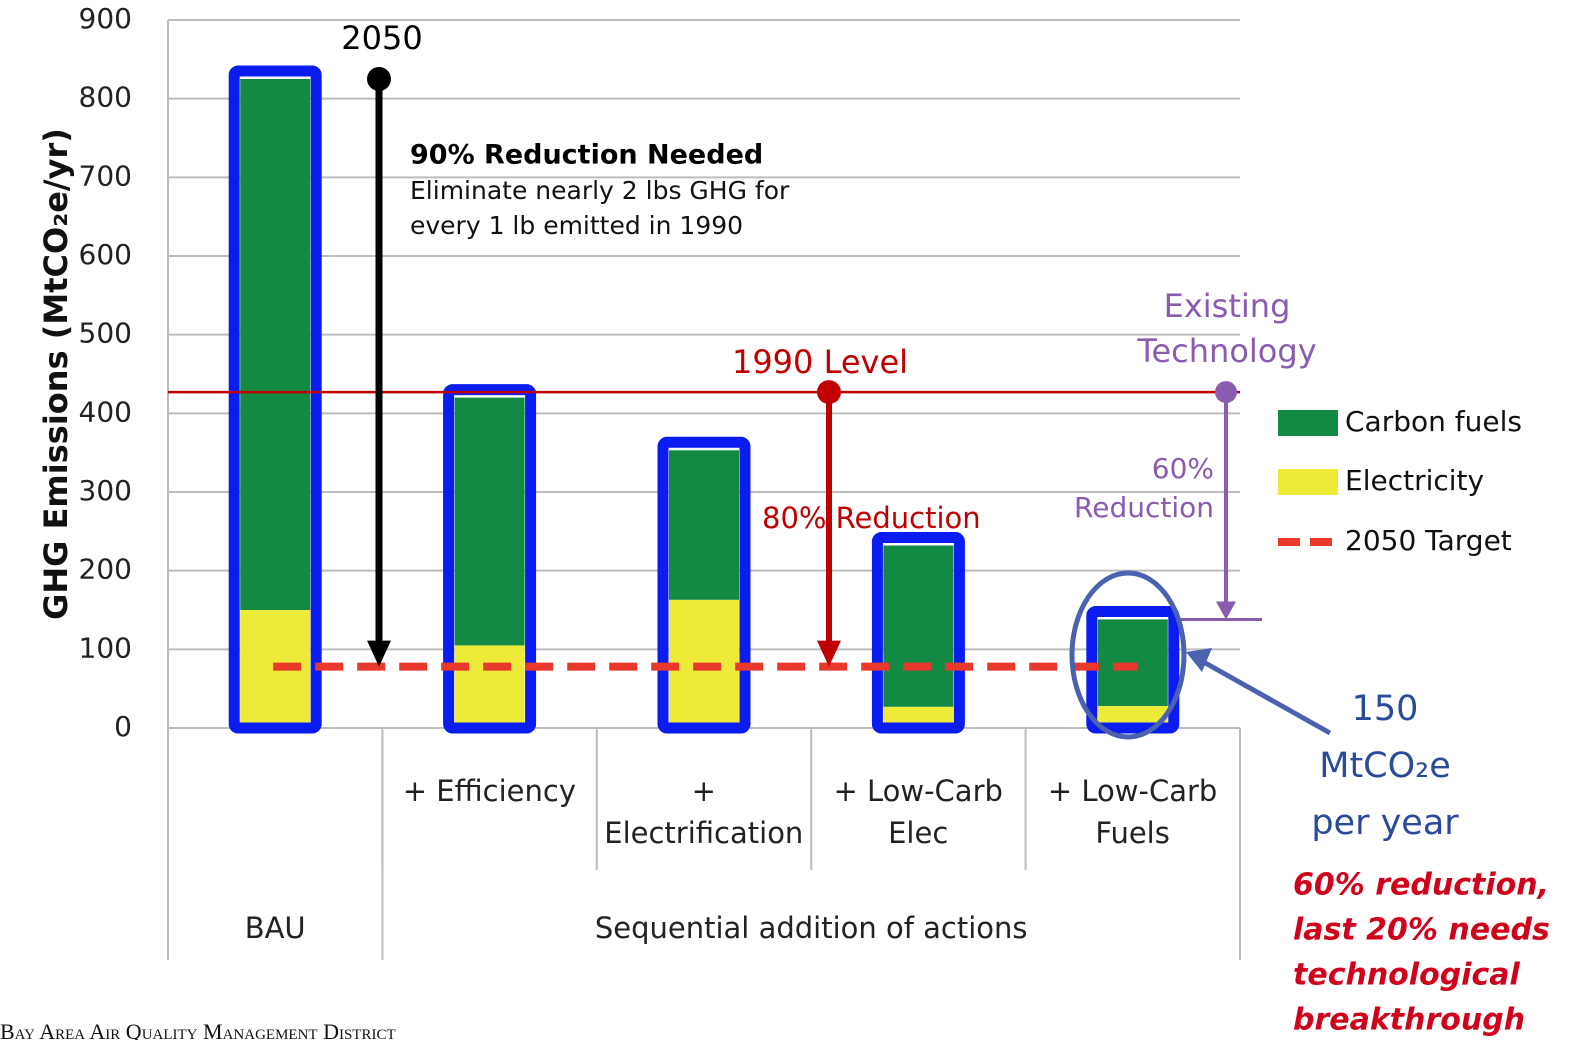 This screenshot has height=1040, width=1571. Describe the element at coordinates (105, 647) in the screenshot. I see `y-tick-label: 100` at that location.